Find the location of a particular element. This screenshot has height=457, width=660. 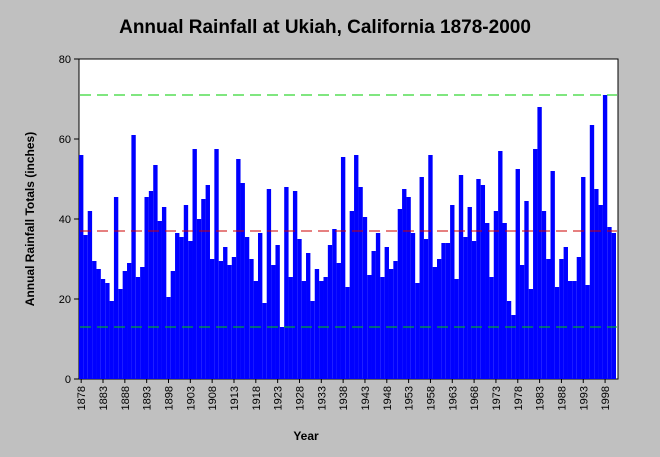

x-tick-label: 1988 is located at coordinates (562, 398).